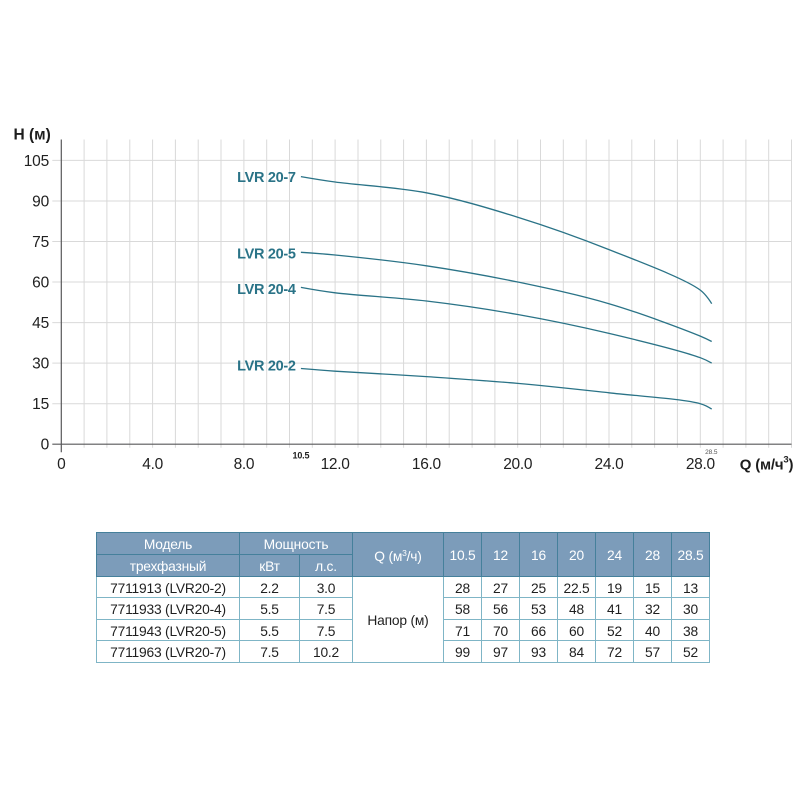 The image size is (800, 800). What do you see at coordinates (40, 282) in the screenshot?
I see `svg-text: 60` at bounding box center [40, 282].